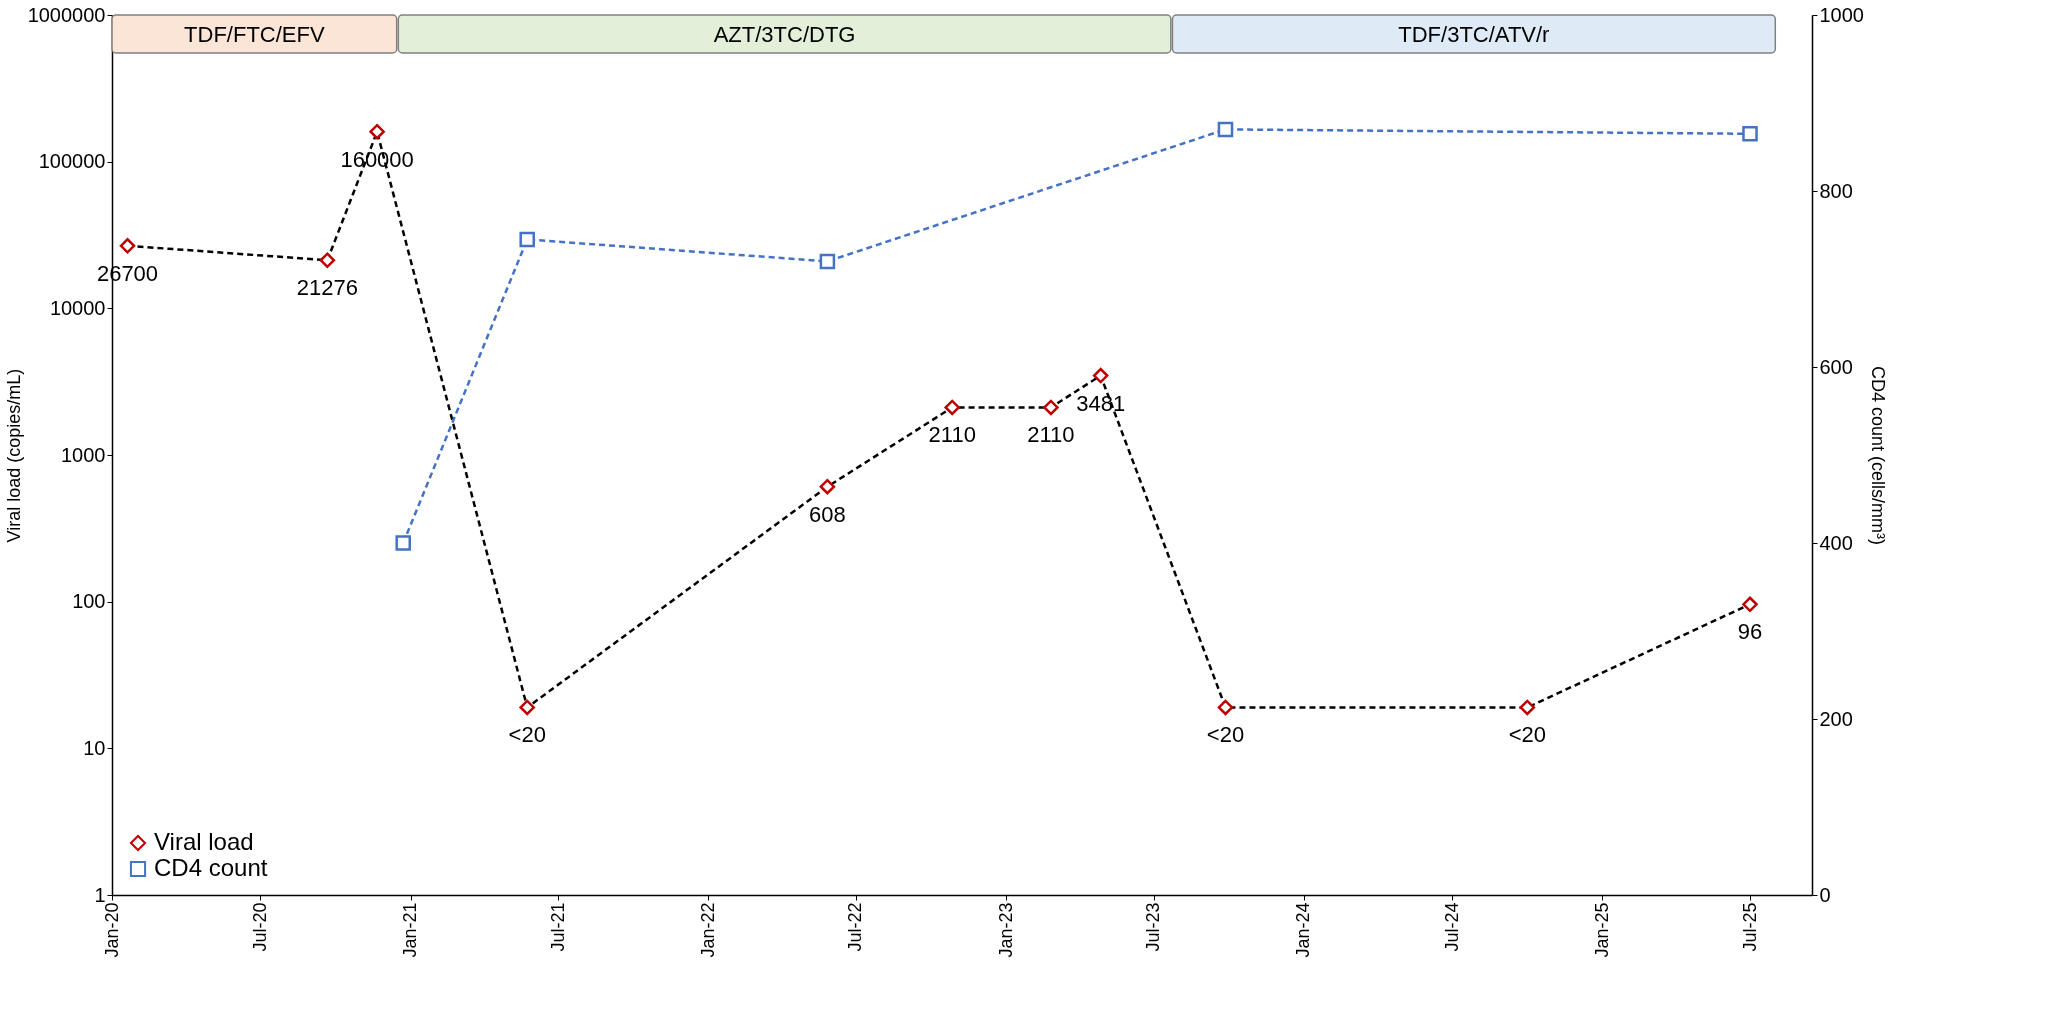  I want to click on x-tick-label: Jul-22, so click(855, 927).